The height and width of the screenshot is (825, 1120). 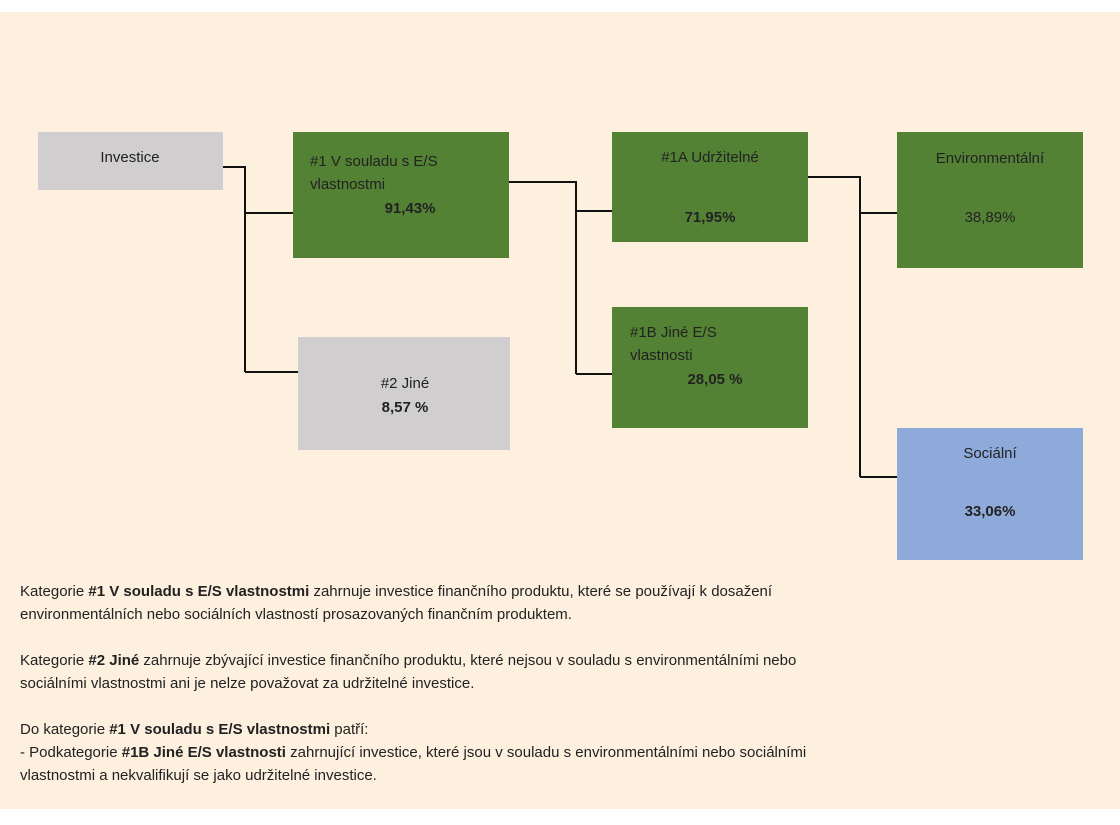 I want to click on bold-text: #2 Jiné, so click(x=113, y=660).